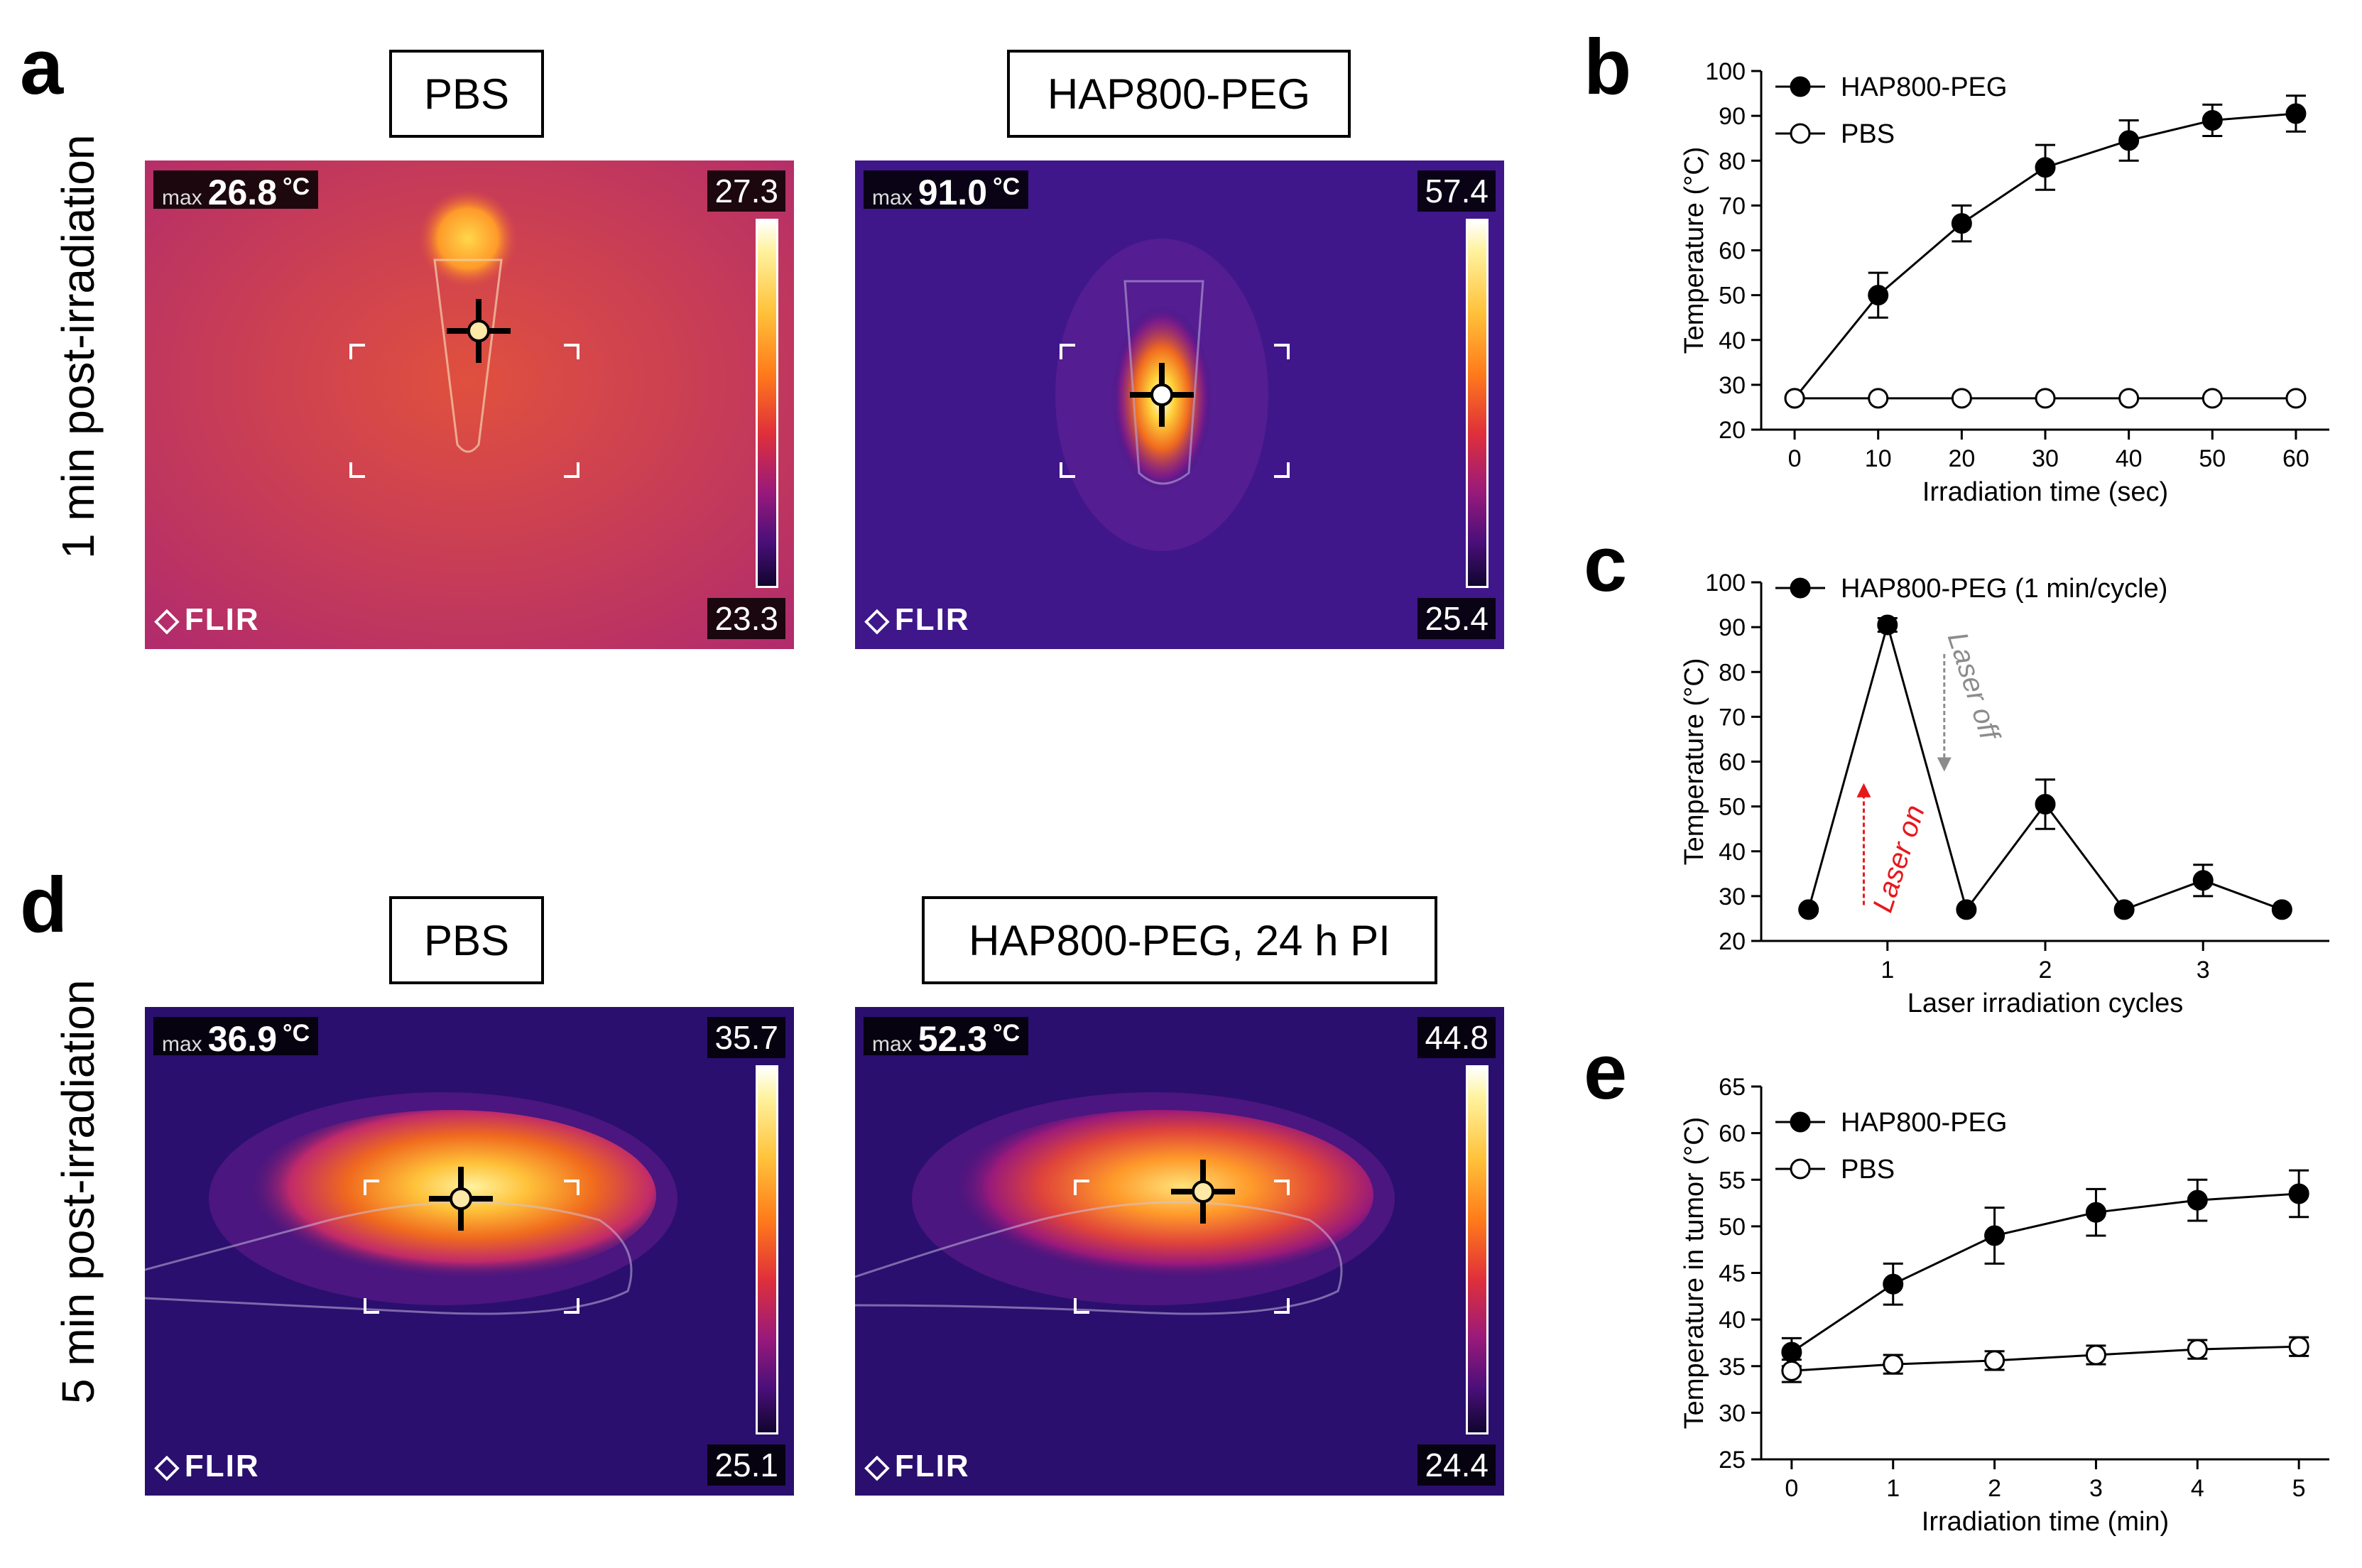 Image resolution: width=2362 pixels, height=1568 pixels. I want to click on max-readout: max 26.8 °C, so click(236, 191).